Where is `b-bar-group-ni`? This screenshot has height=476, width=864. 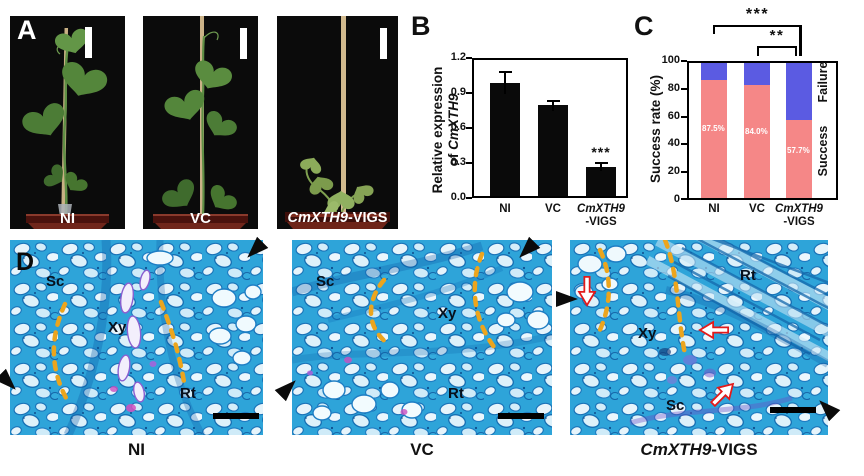
b-bar-group-ni is located at coordinates (505, 128).